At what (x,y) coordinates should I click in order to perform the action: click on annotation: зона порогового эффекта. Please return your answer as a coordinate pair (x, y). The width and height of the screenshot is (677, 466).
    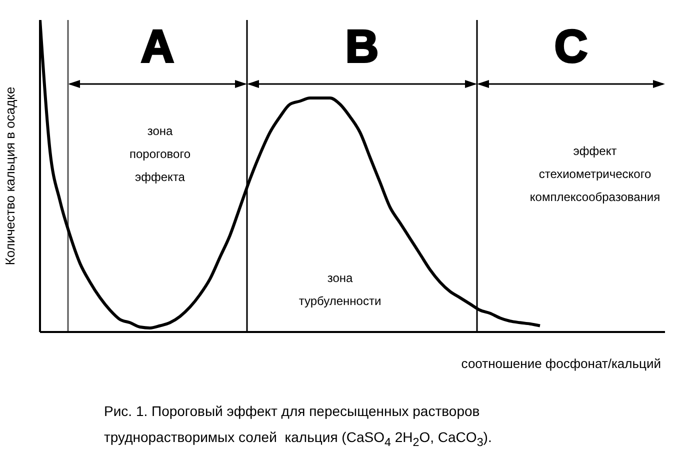
    Looking at the image, I should click on (160, 154).